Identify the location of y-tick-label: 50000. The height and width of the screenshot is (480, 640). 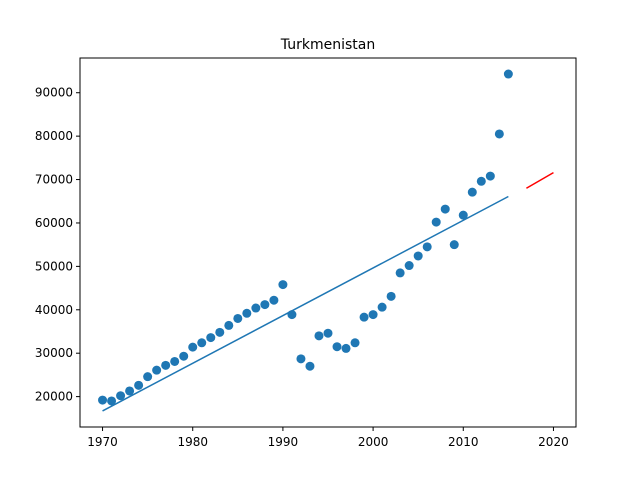
(54, 266).